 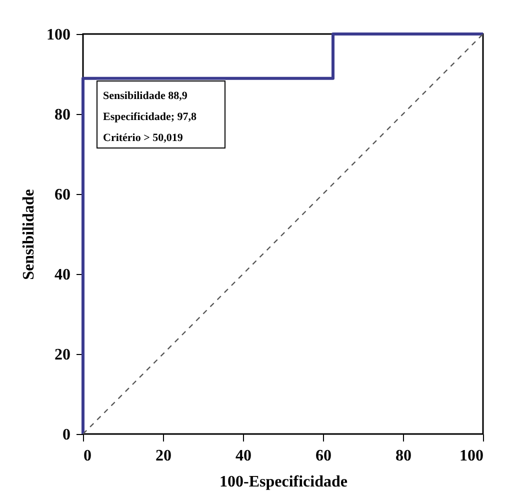 I want to click on annotation: Sensibilidade 88,9, so click(x=145, y=96).